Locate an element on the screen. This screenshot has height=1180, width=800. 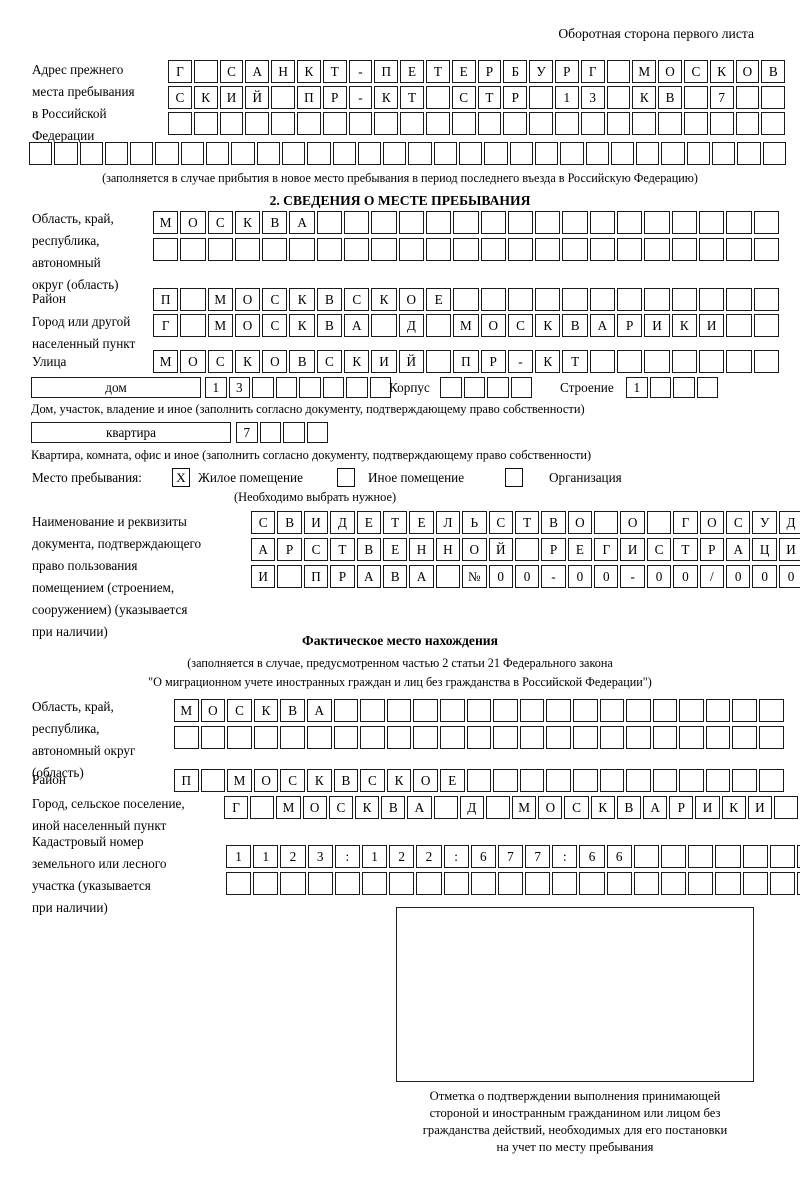
comb-cell: 7 is located at coordinates (510, 856).